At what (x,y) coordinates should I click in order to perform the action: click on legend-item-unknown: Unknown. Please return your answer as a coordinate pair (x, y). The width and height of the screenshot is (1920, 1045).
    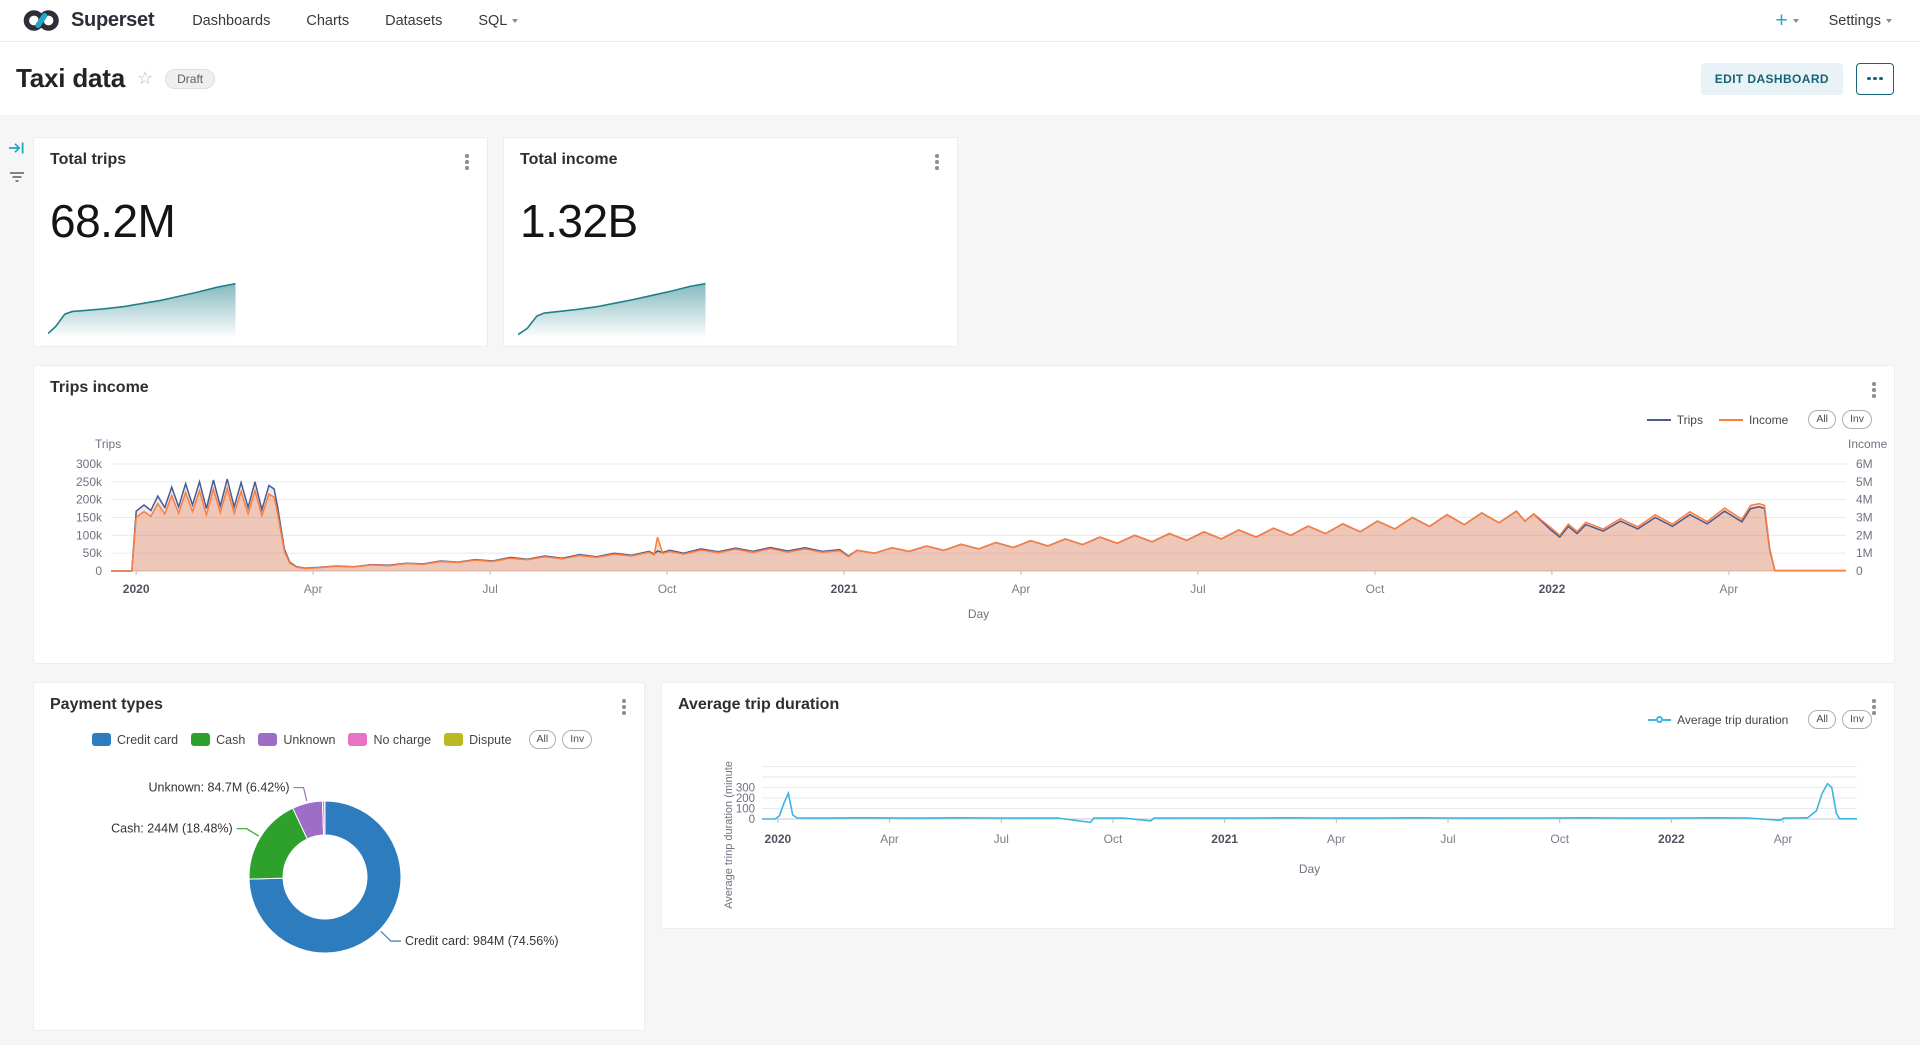
    Looking at the image, I should click on (296, 740).